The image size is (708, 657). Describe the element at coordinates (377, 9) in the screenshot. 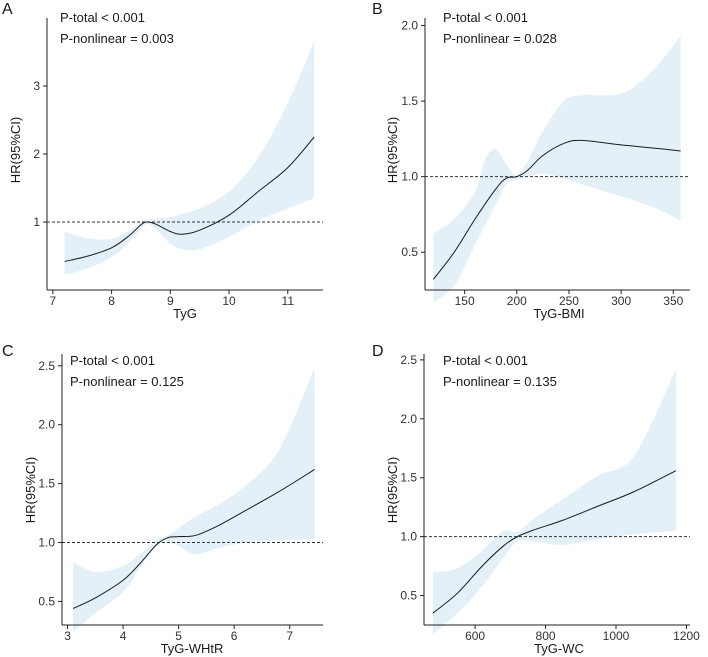

I see `panel-letter: B` at that location.